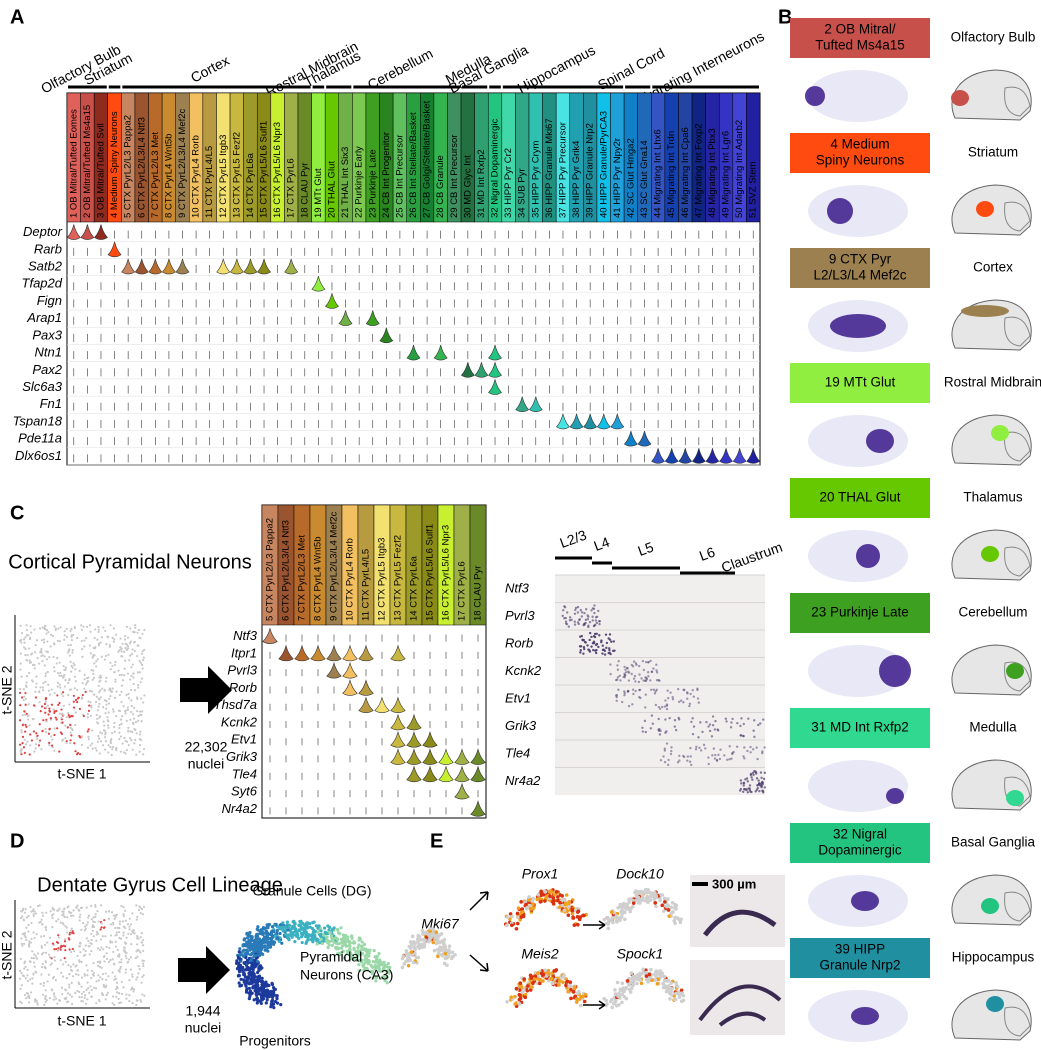  Describe the element at coordinates (865, 1016) in the screenshot. I see `expression-hotspot` at that location.